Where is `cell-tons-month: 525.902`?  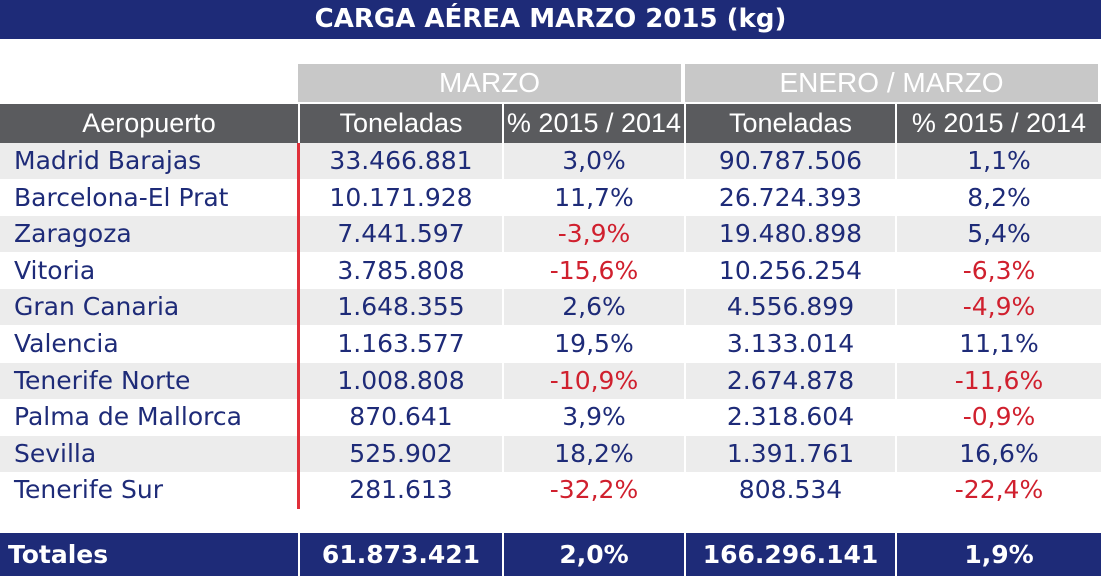 cell-tons-month: 525.902 is located at coordinates (401, 453).